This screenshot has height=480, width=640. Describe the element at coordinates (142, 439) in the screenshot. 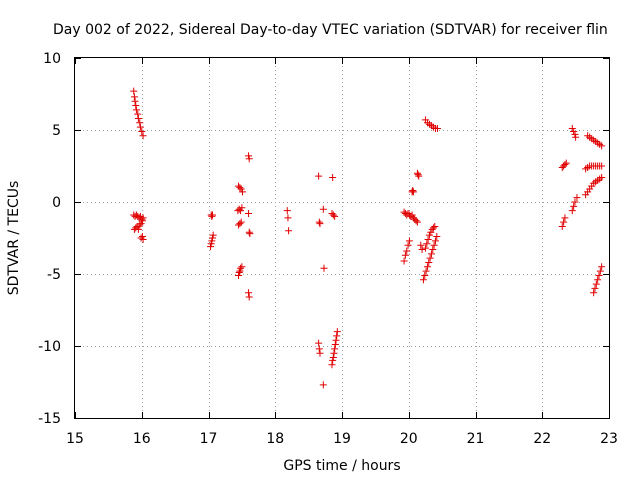

I see `x-tick-label: 16` at that location.